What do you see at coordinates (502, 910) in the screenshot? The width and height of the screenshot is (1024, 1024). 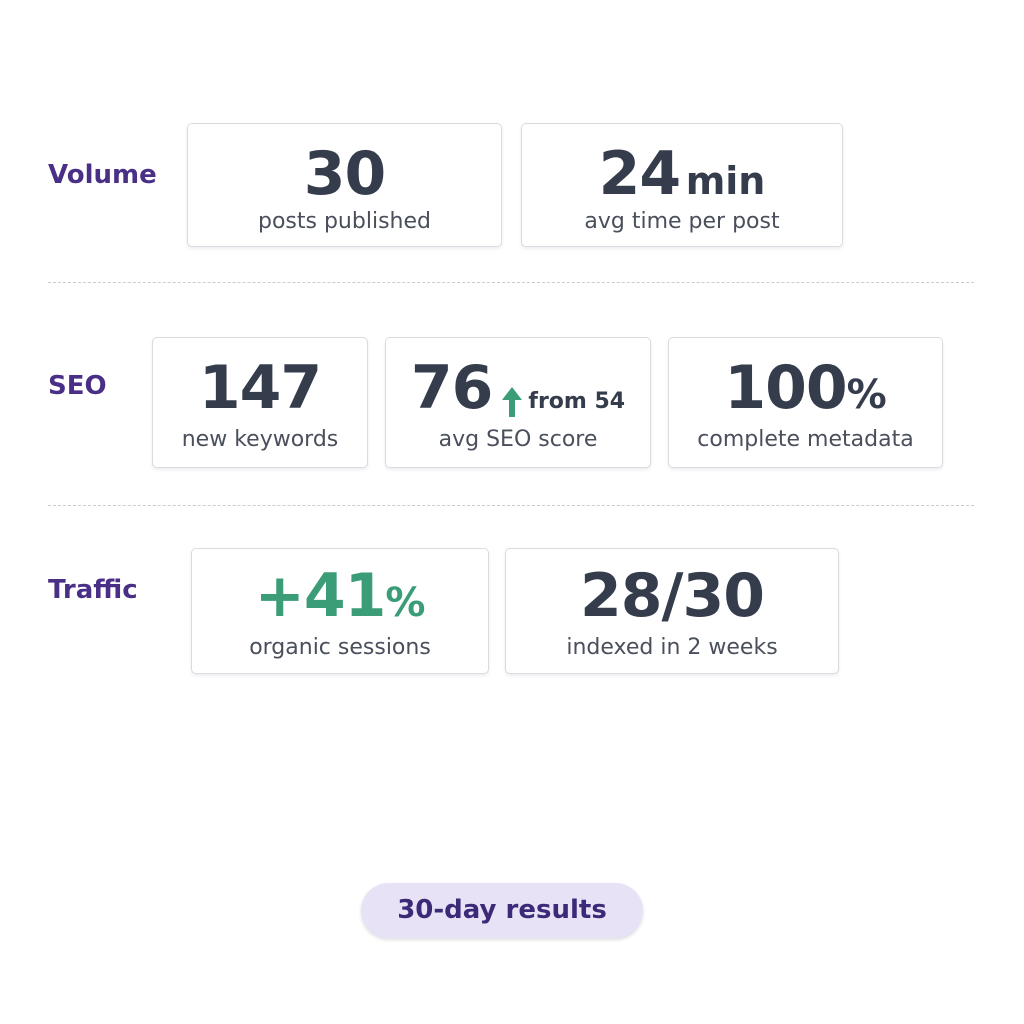 I see `results-period-badge: 30-day results` at bounding box center [502, 910].